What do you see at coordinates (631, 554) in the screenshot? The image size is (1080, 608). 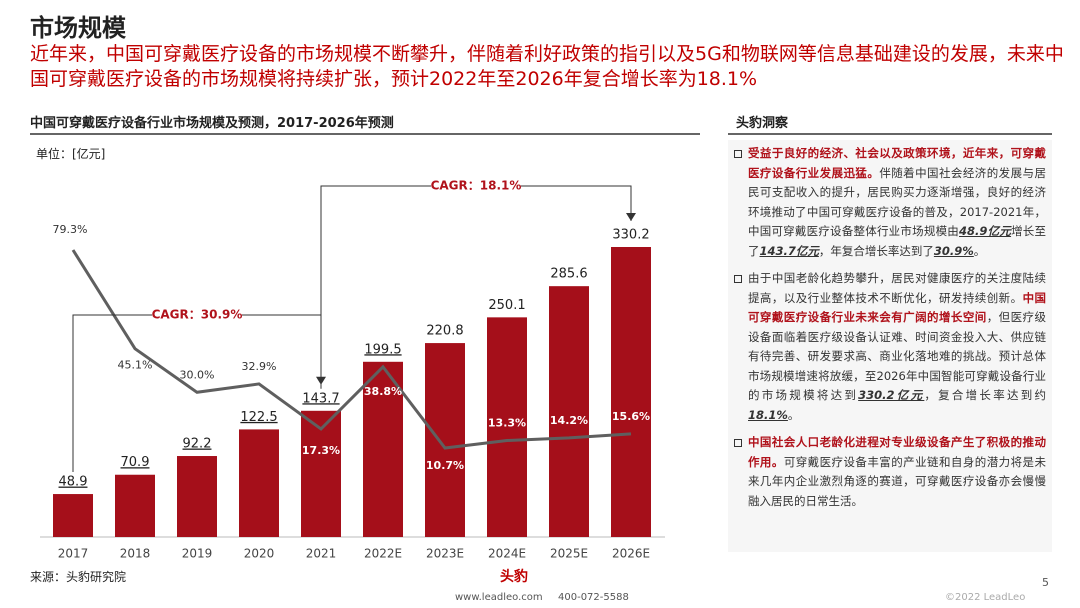 I see `x-tick-label: 2026E` at bounding box center [631, 554].